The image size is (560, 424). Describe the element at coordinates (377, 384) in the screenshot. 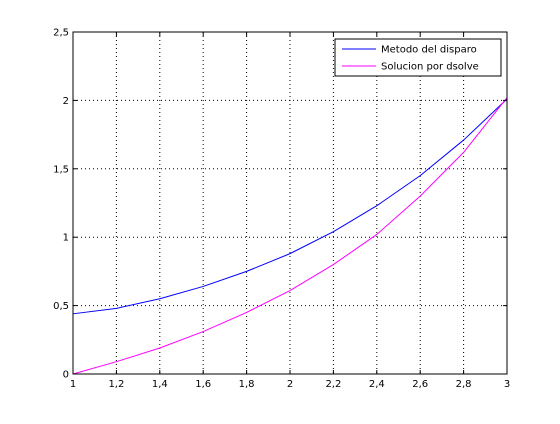

I see `x-tick-label: 2,4` at that location.